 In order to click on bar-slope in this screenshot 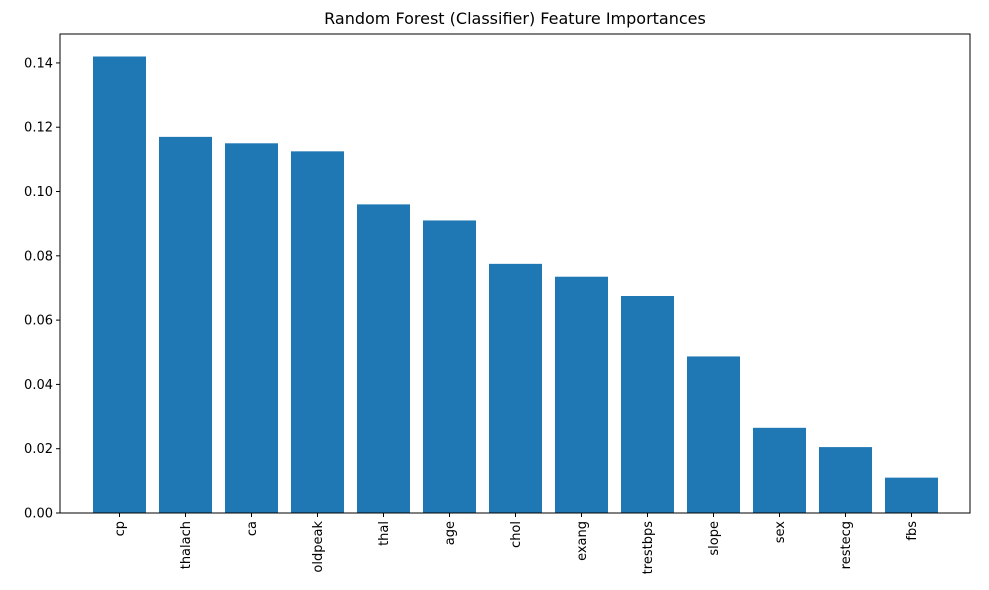, I will do `click(713, 434)`.